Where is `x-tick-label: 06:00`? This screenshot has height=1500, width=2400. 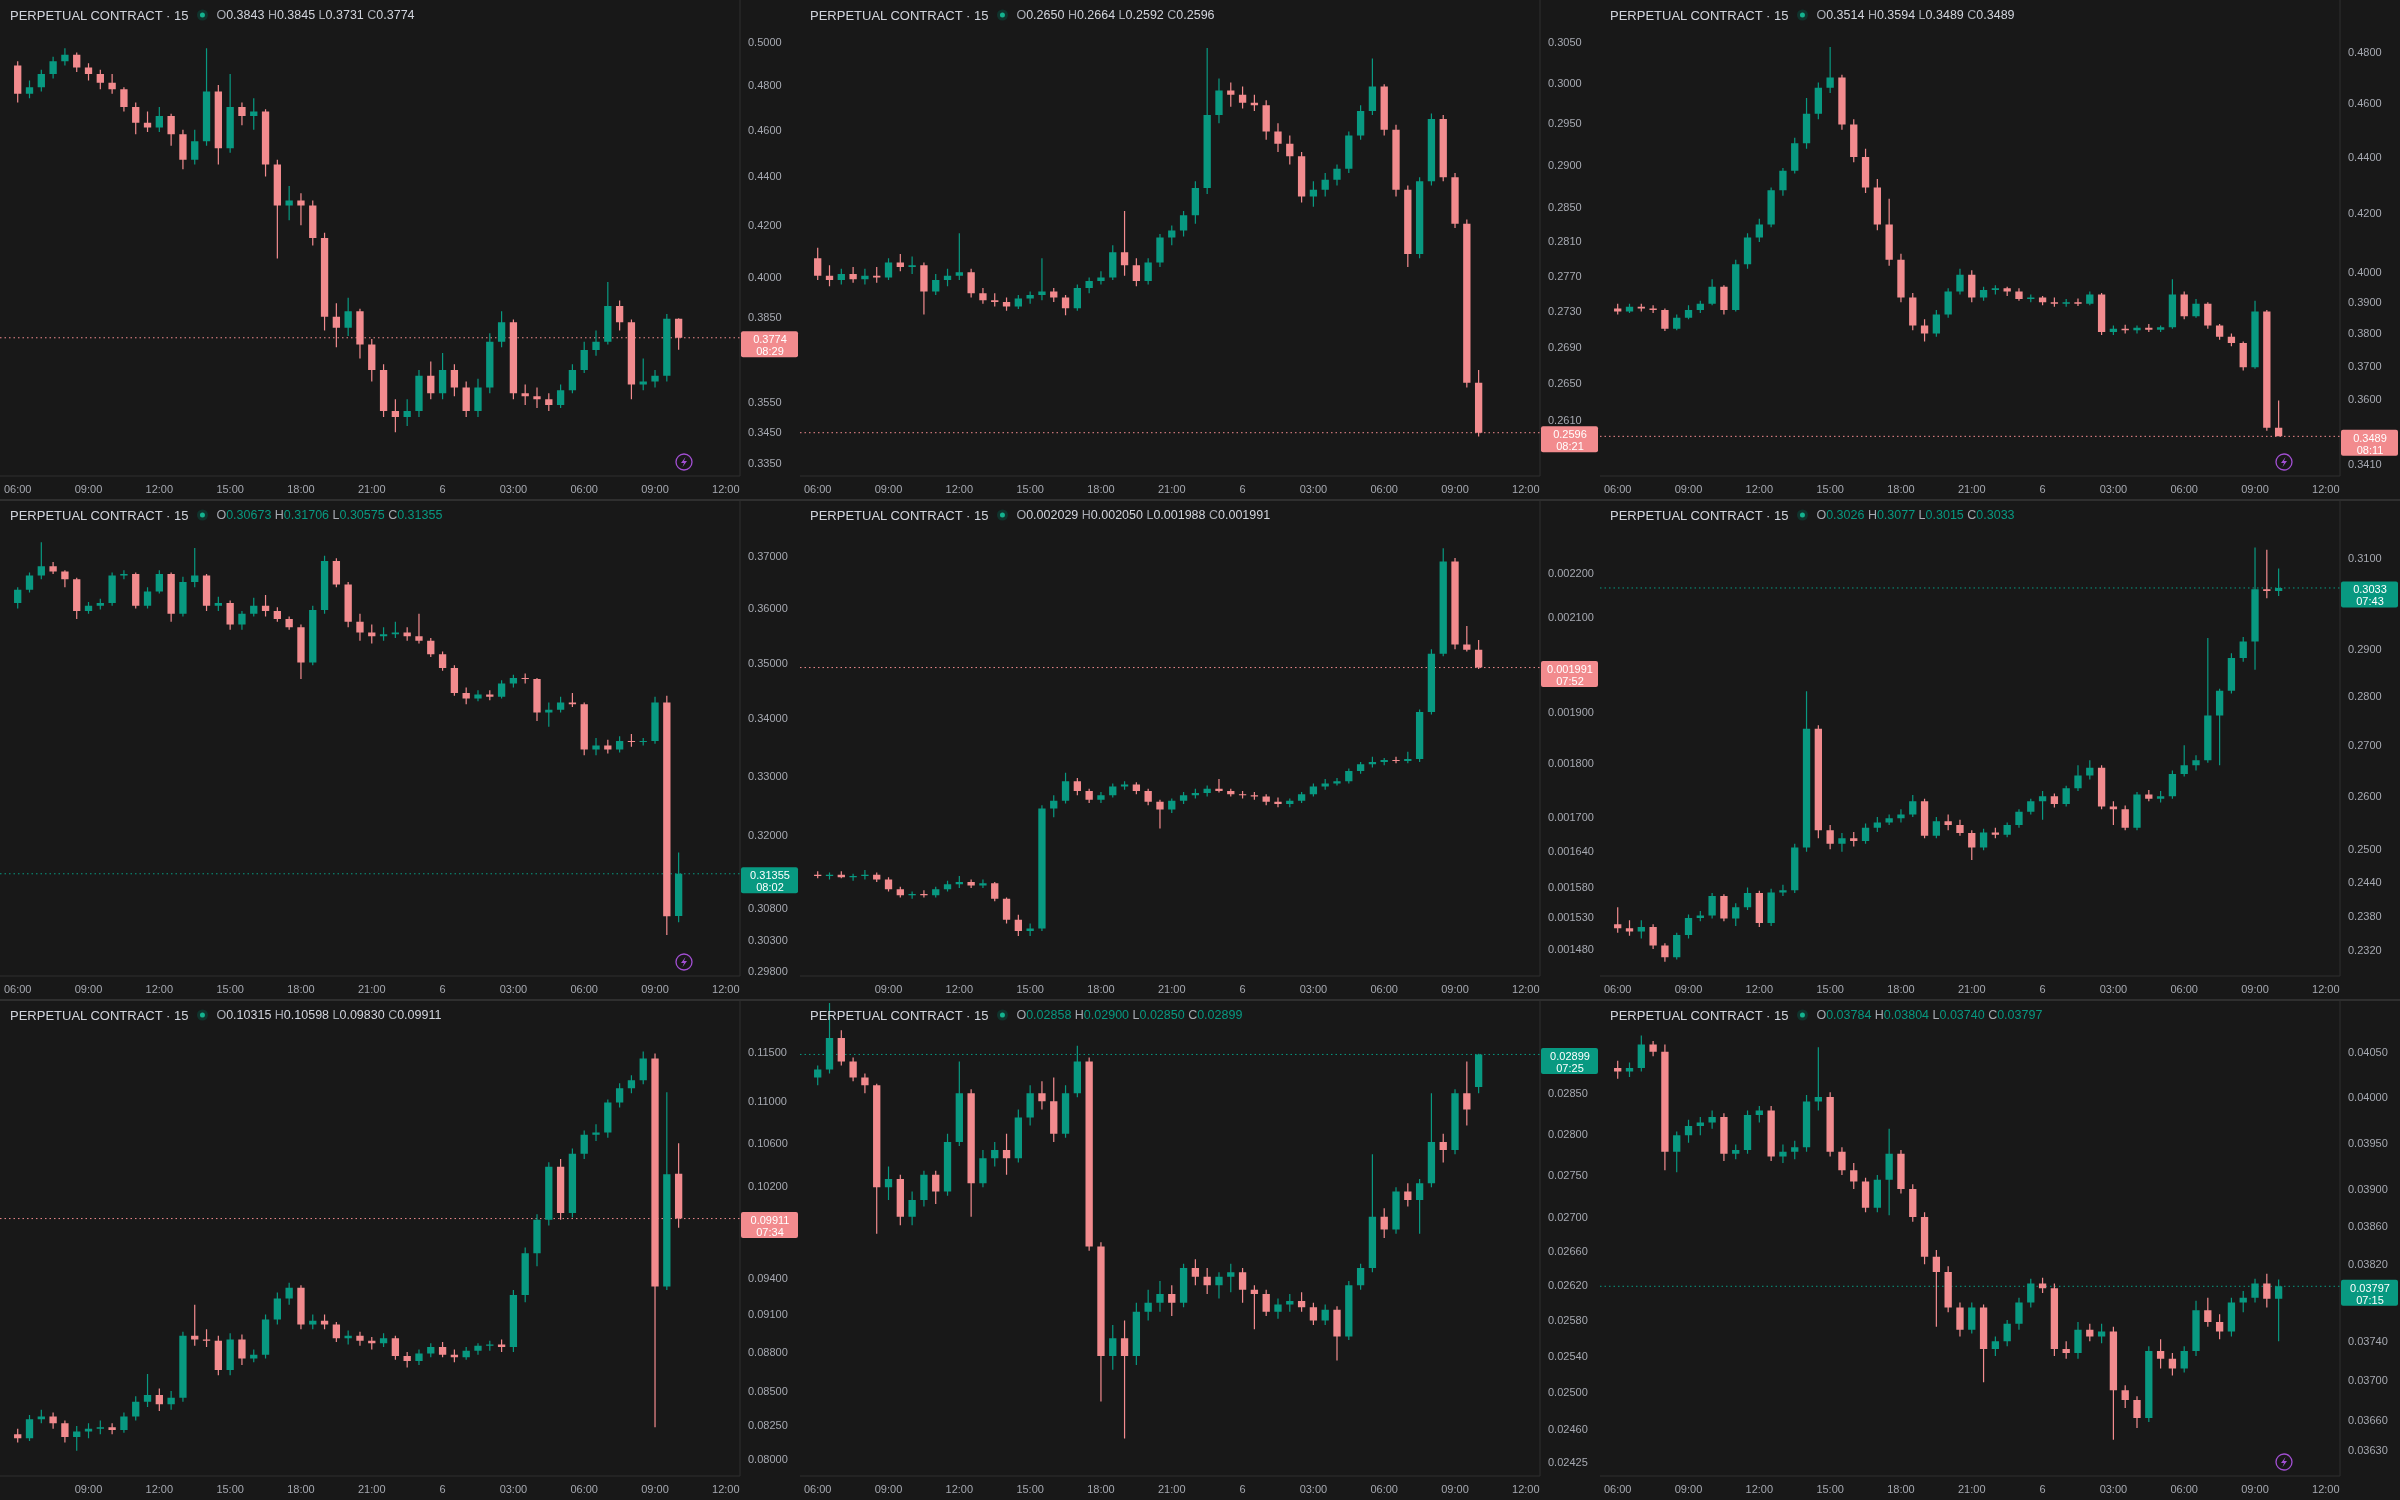 x-tick-label: 06:00 is located at coordinates (584, 989).